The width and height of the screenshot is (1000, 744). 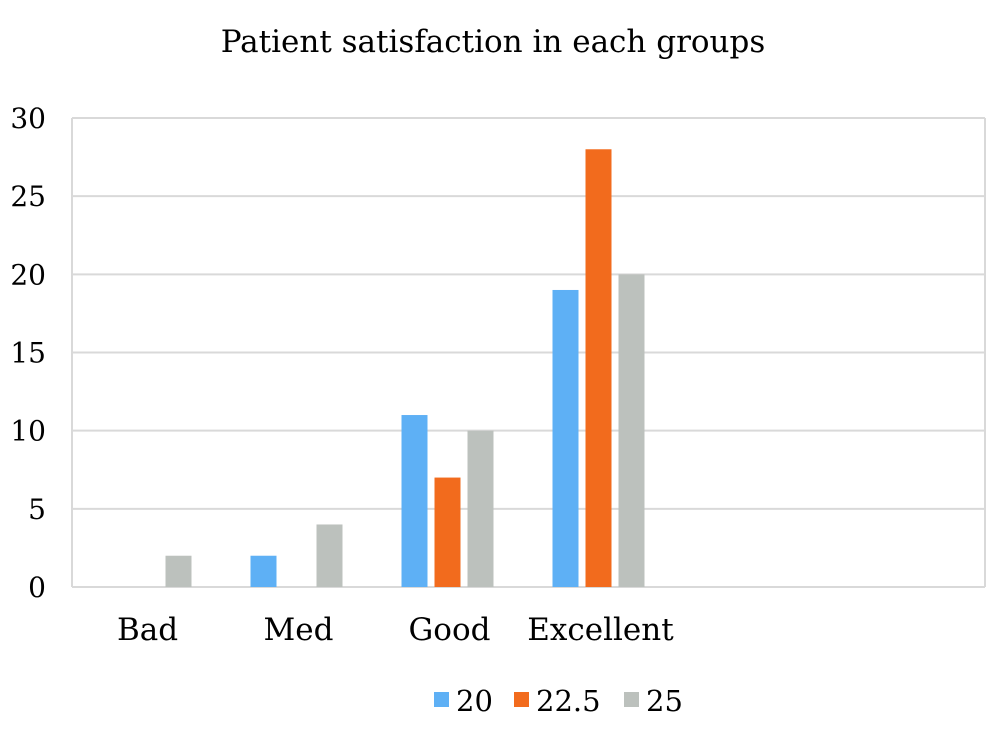 What do you see at coordinates (568, 701) in the screenshot?
I see `legend-label: 22.5` at bounding box center [568, 701].